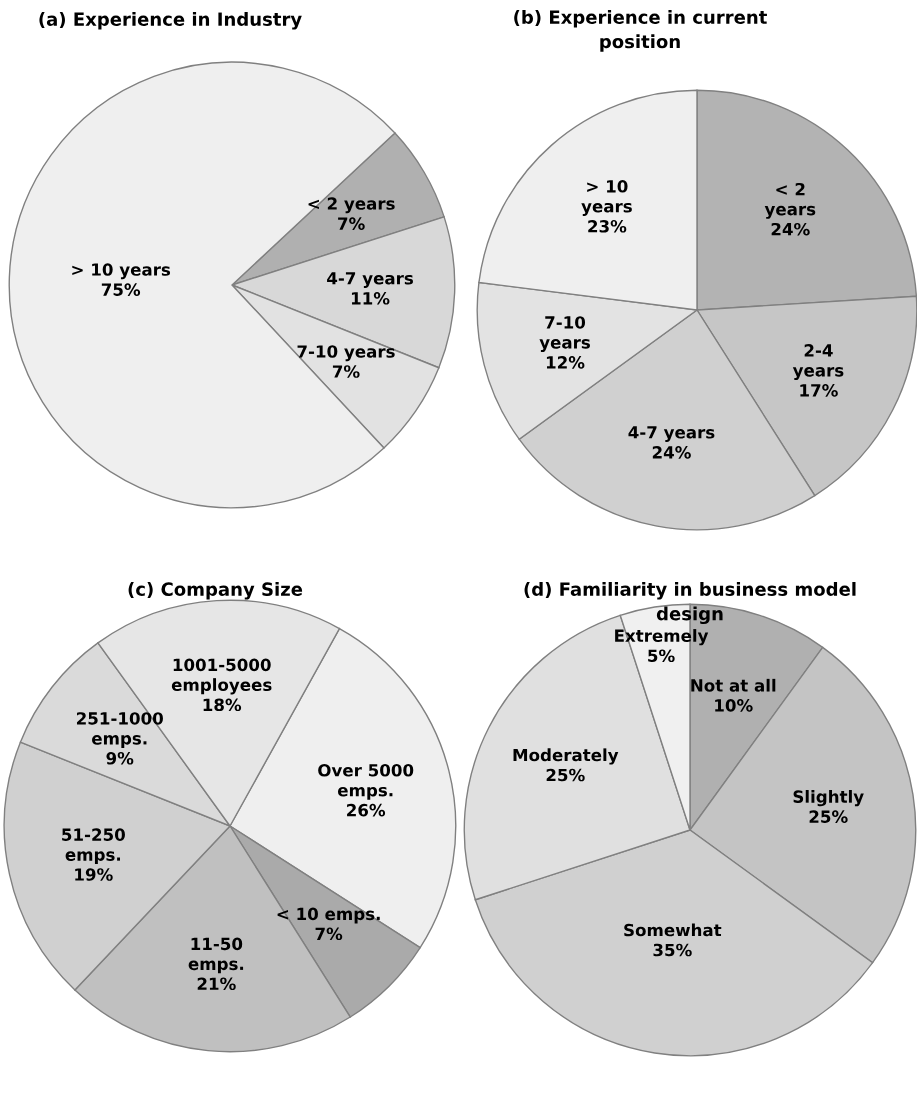  I want to click on data-label: 35%, so click(672, 950).